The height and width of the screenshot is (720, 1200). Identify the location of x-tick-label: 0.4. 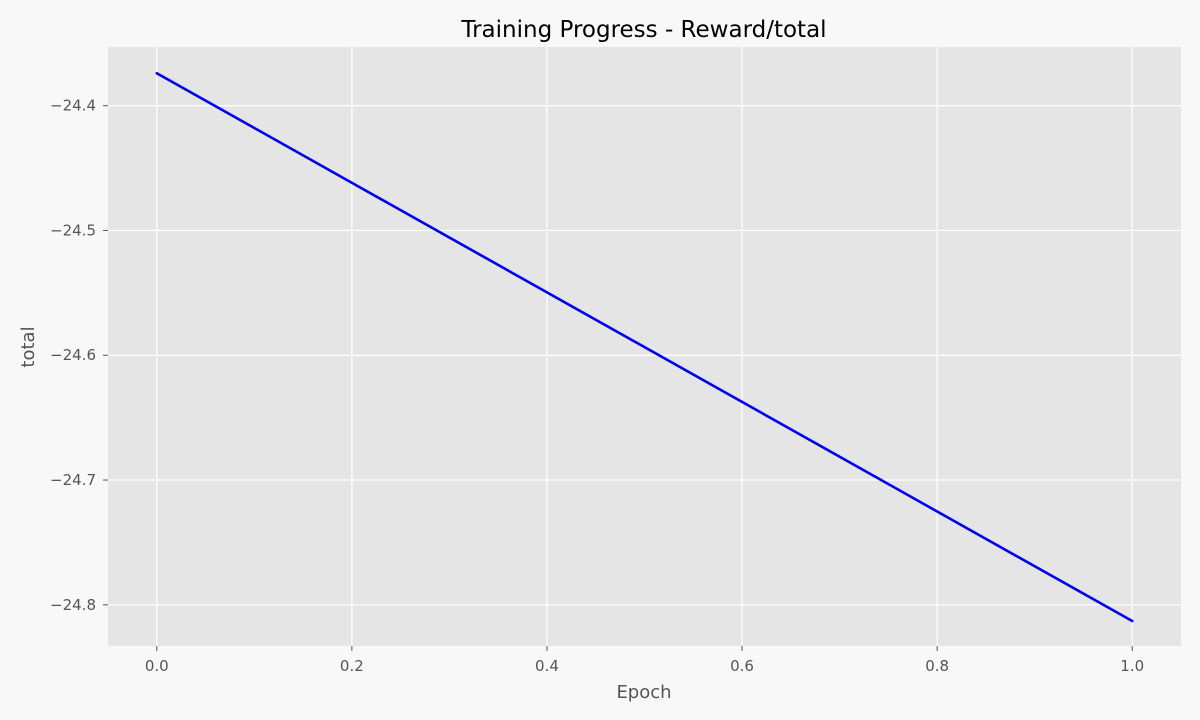
(547, 666).